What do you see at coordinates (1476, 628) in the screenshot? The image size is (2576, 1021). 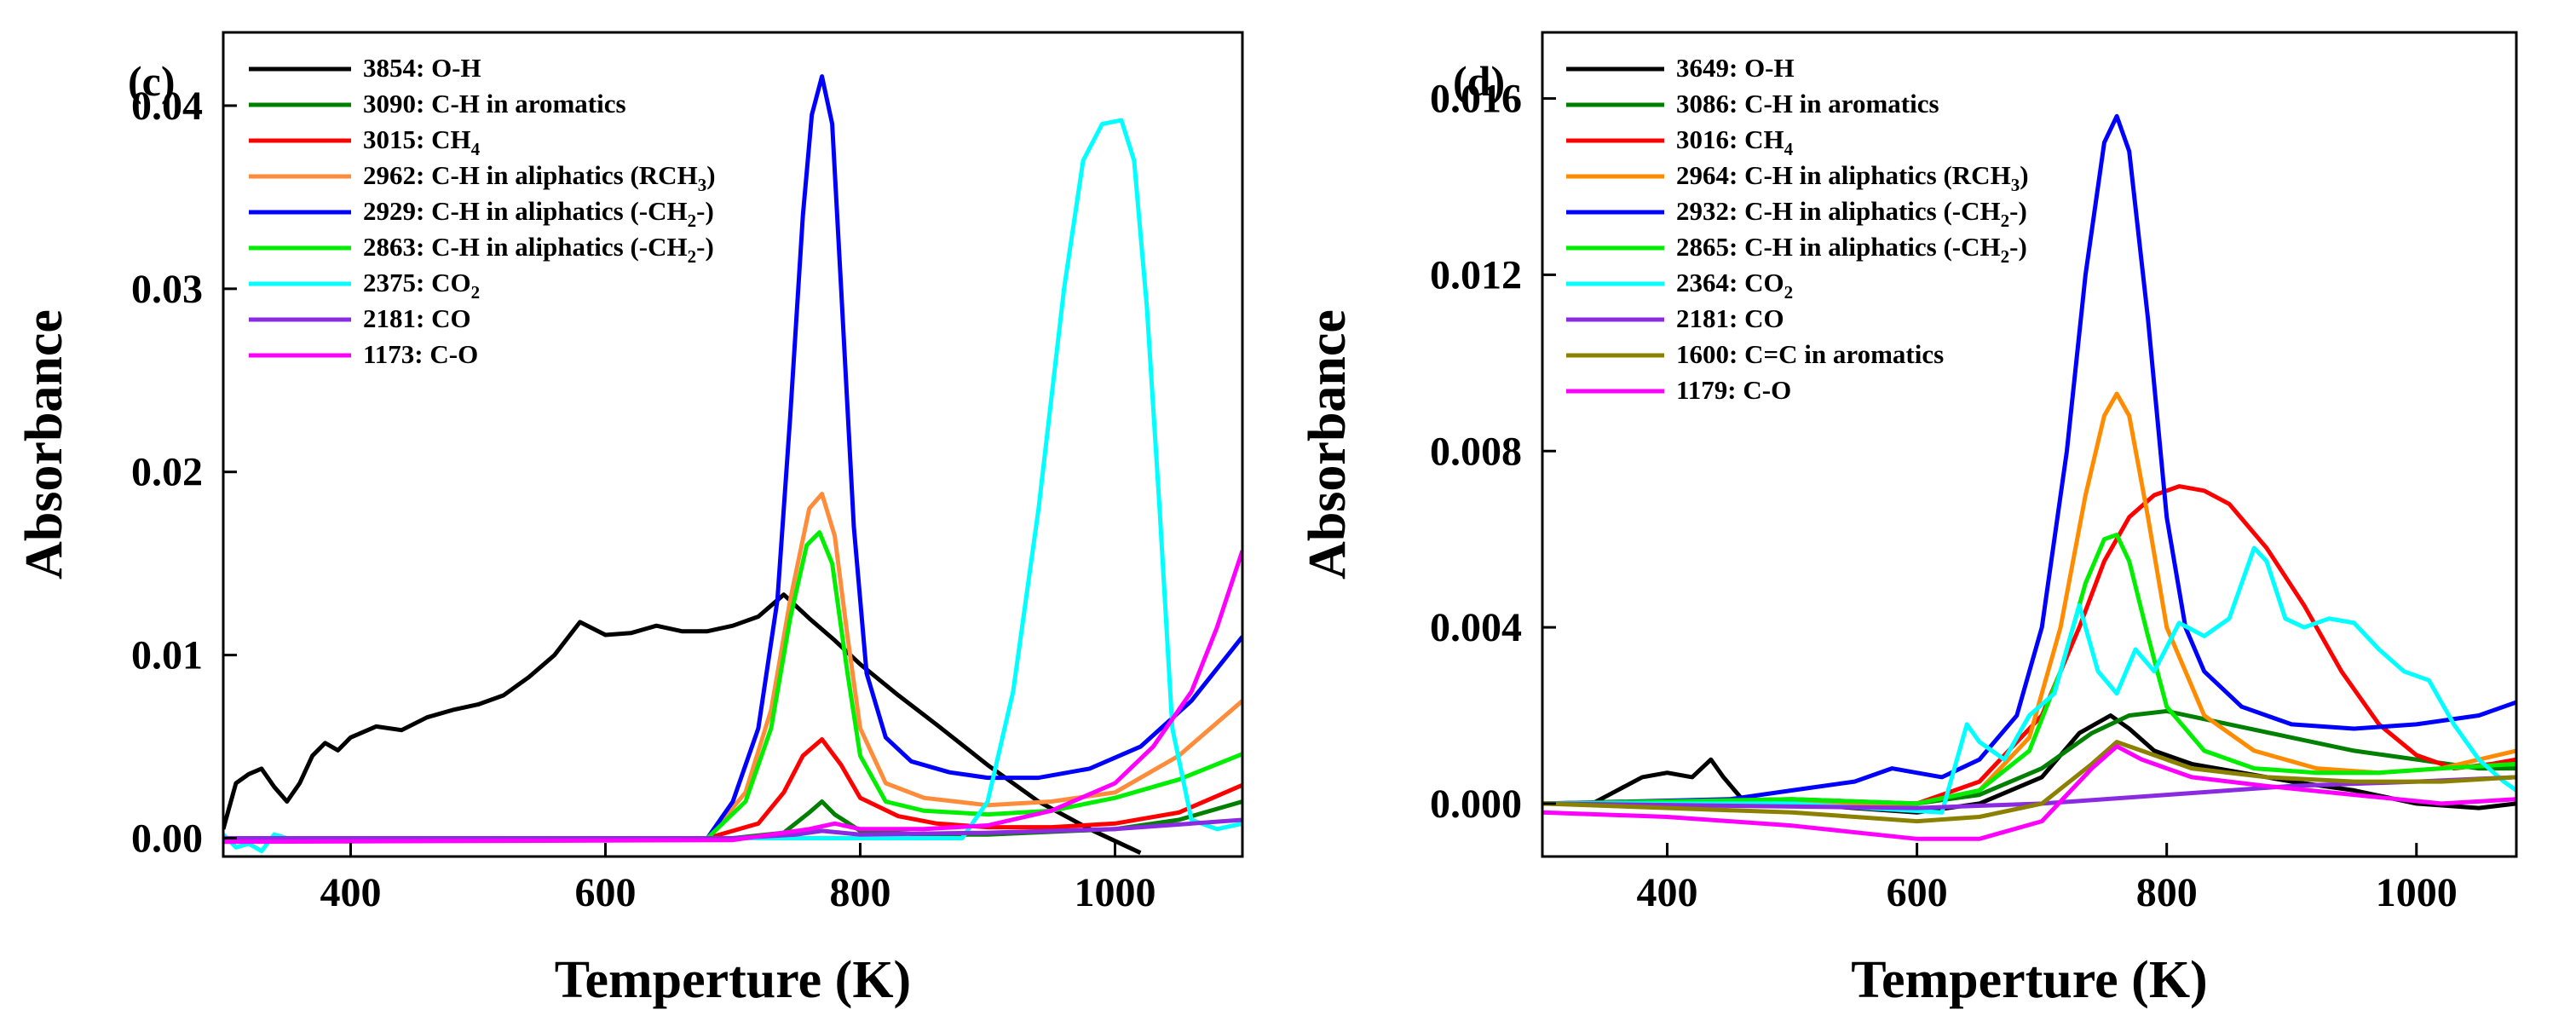 I see `y-tick-label: 0.004` at bounding box center [1476, 628].